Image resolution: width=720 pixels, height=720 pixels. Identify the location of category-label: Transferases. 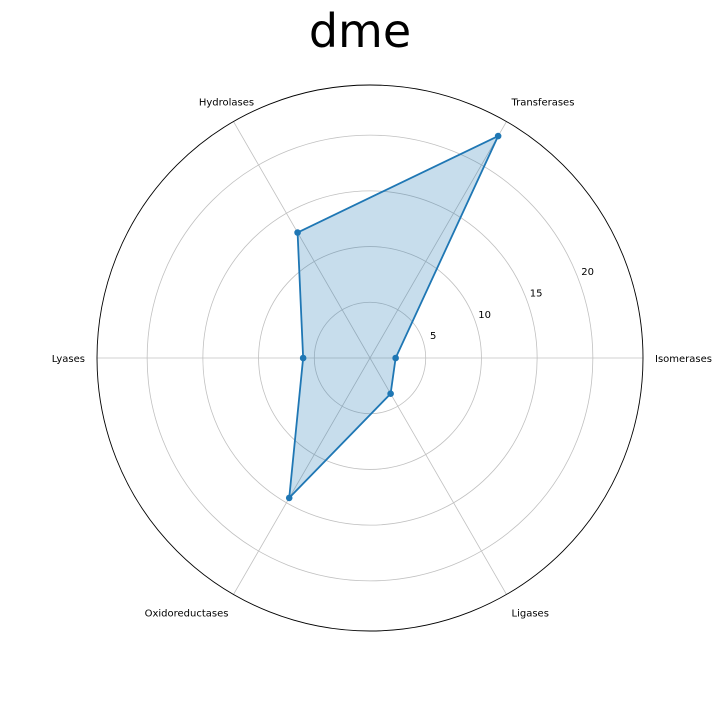
(543, 102).